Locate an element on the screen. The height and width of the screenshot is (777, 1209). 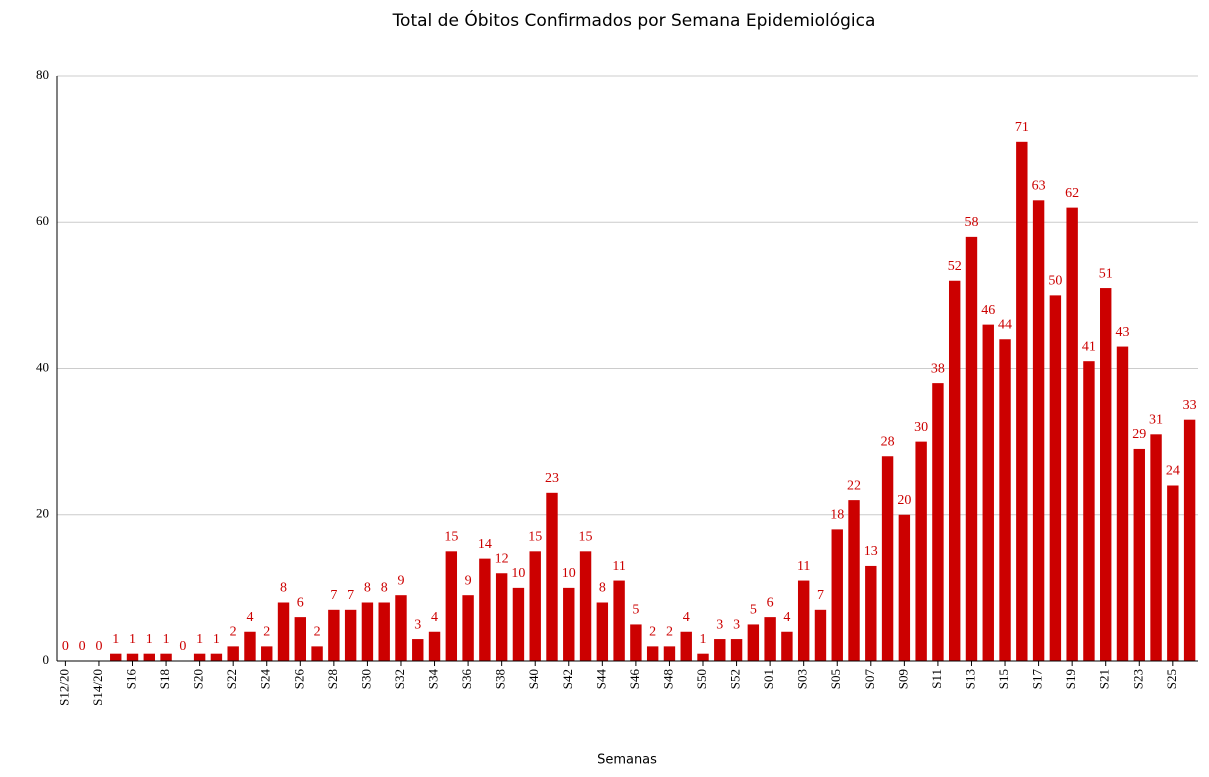
x-tick-label: S26 is located at coordinates (298, 679).